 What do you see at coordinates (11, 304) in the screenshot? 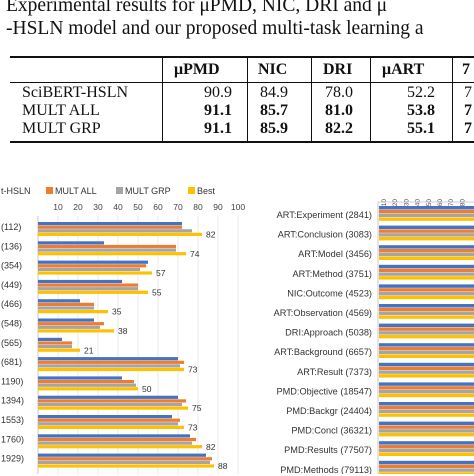
I see `category-label: (466)` at bounding box center [11, 304].